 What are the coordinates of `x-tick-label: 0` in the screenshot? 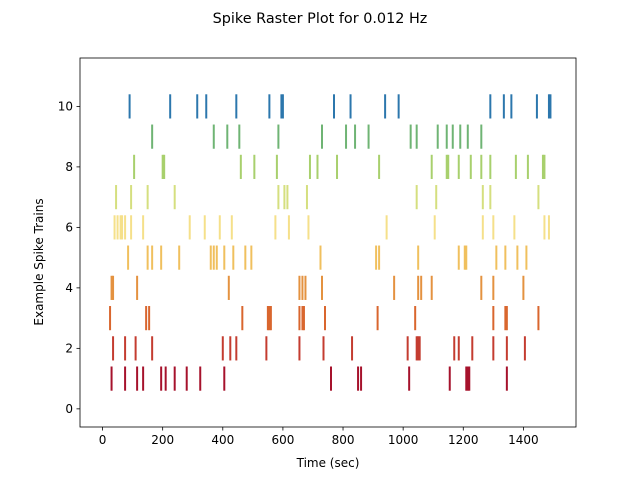 It's located at (103, 440).